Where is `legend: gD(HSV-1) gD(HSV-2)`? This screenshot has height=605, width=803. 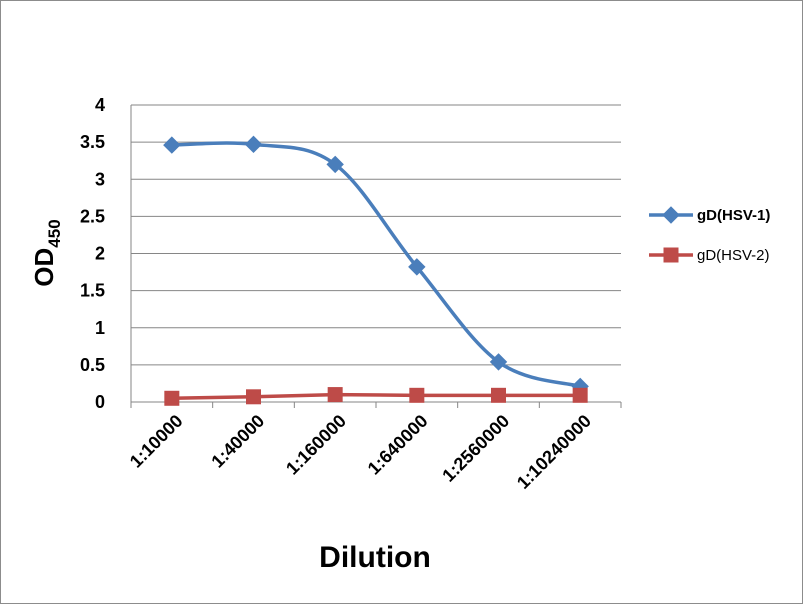 legend: gD(HSV-1) gD(HSV-2) is located at coordinates (709, 235).